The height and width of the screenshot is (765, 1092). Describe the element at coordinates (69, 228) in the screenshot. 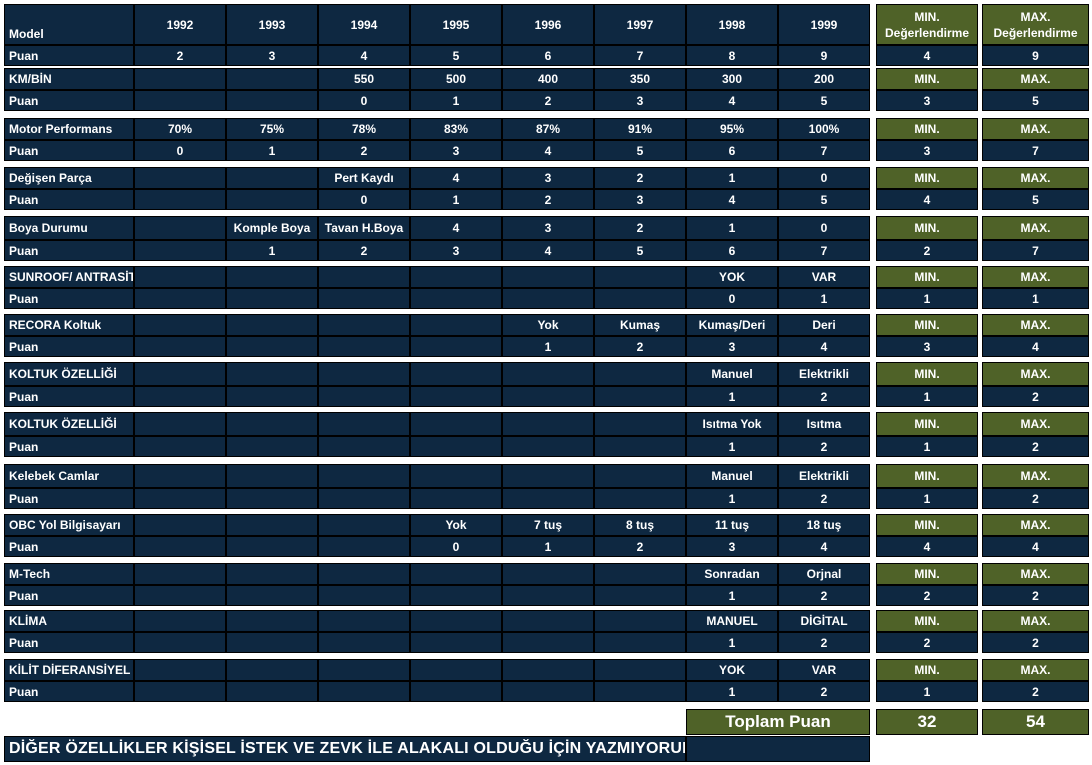

I see `row-label: Boya Durumu` at that location.